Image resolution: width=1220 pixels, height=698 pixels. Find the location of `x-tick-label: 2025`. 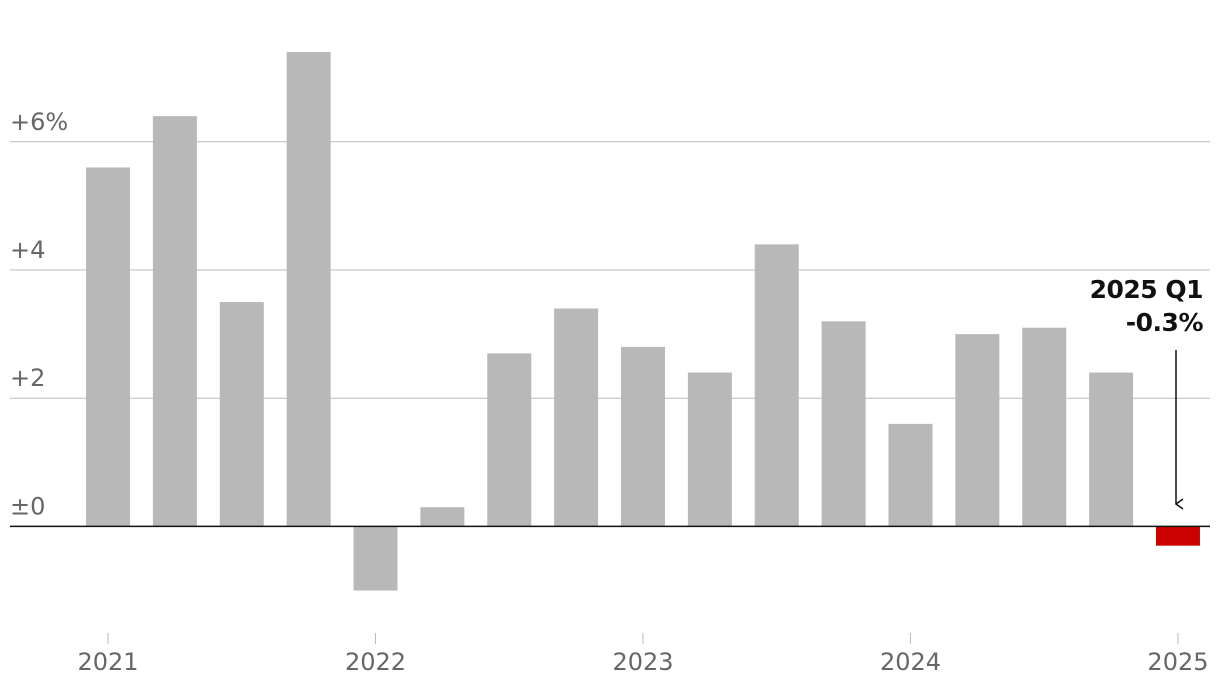

x-tick-label: 2025 is located at coordinates (1177, 662).